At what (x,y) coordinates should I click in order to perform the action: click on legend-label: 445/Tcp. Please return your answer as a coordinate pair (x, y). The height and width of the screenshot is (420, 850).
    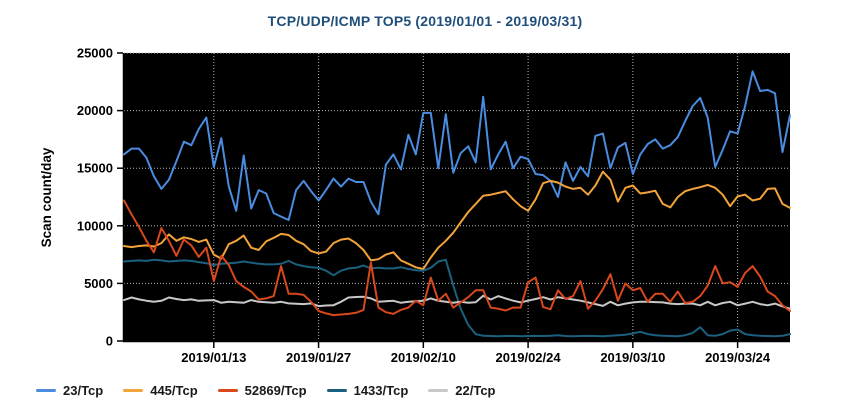
    Looking at the image, I should click on (174, 390).